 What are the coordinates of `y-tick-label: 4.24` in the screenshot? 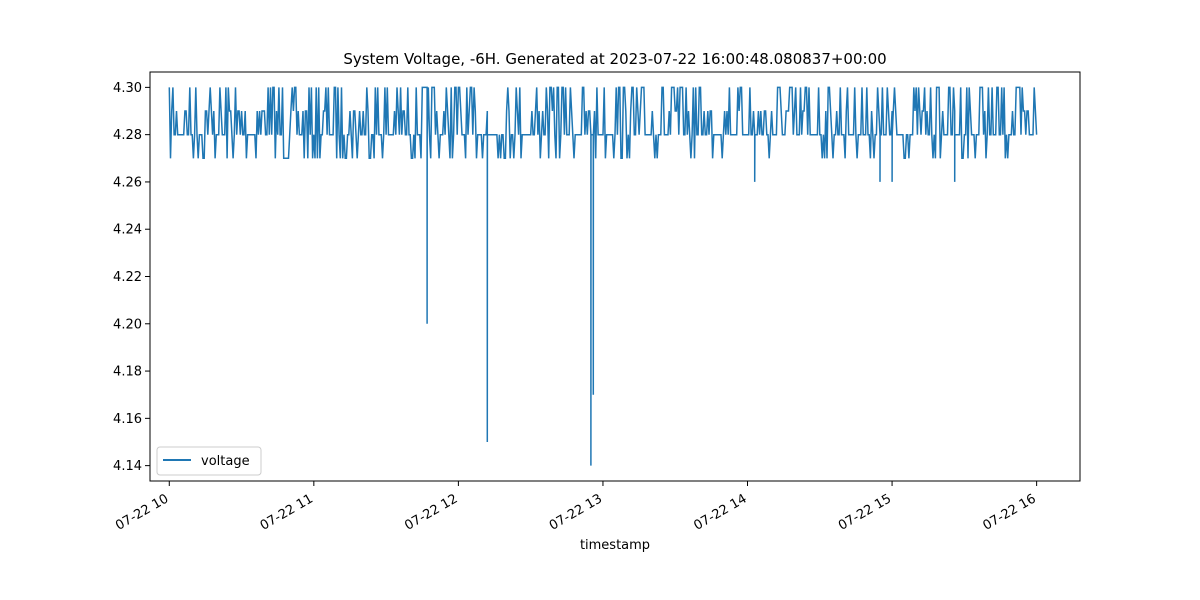 It's located at (127, 230).